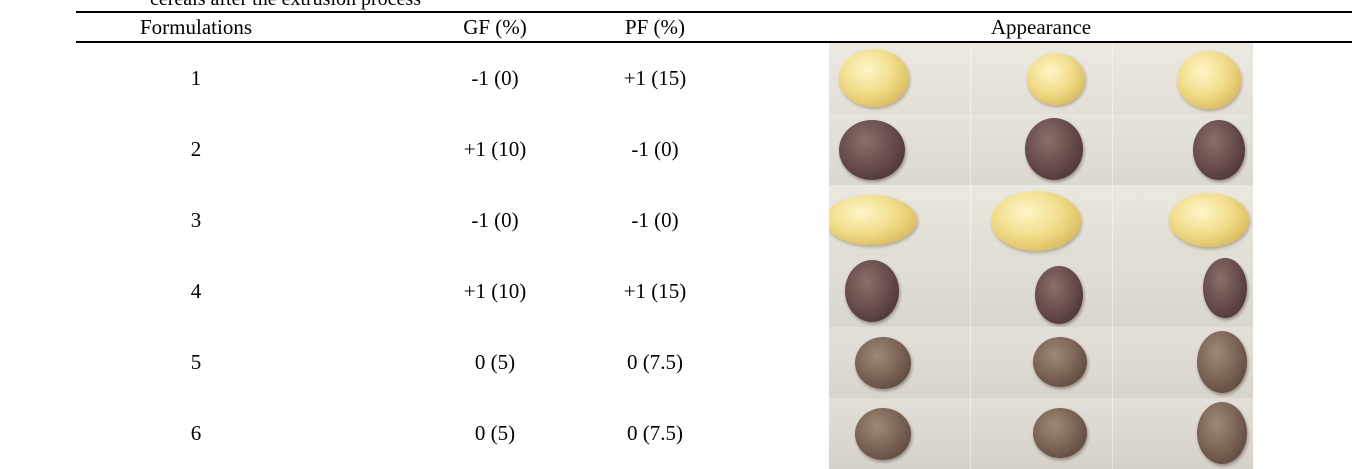 The height and width of the screenshot is (469, 1356). Describe the element at coordinates (196, 362) in the screenshot. I see `cell-formulation: 5` at that location.